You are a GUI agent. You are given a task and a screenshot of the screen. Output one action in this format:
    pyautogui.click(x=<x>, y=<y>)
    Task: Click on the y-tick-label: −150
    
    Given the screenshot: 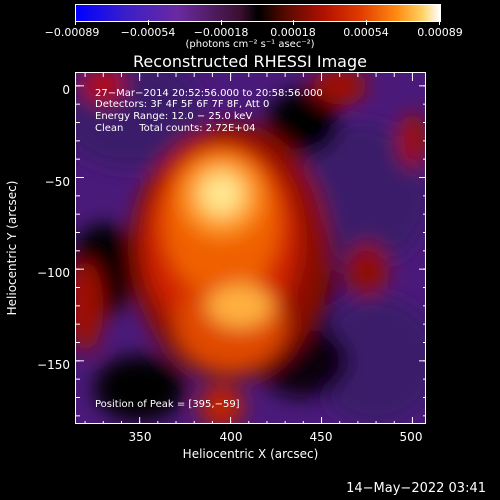 What is the action you would take?
    pyautogui.click(x=53, y=365)
    